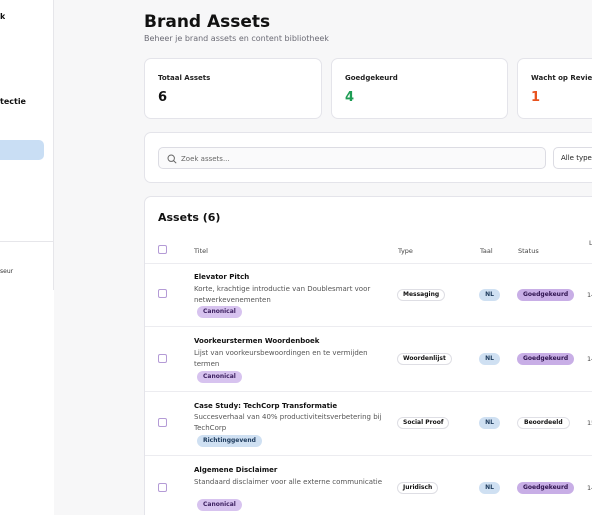  I want to click on sidebar-background, so click(27, 402).